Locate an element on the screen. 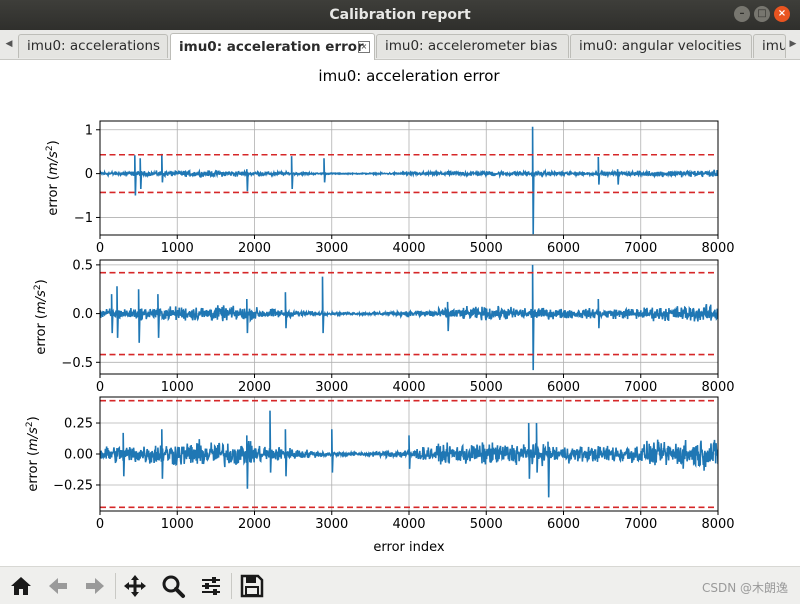  tab-label: imu0: accelerometer bias is located at coordinates (471, 46).